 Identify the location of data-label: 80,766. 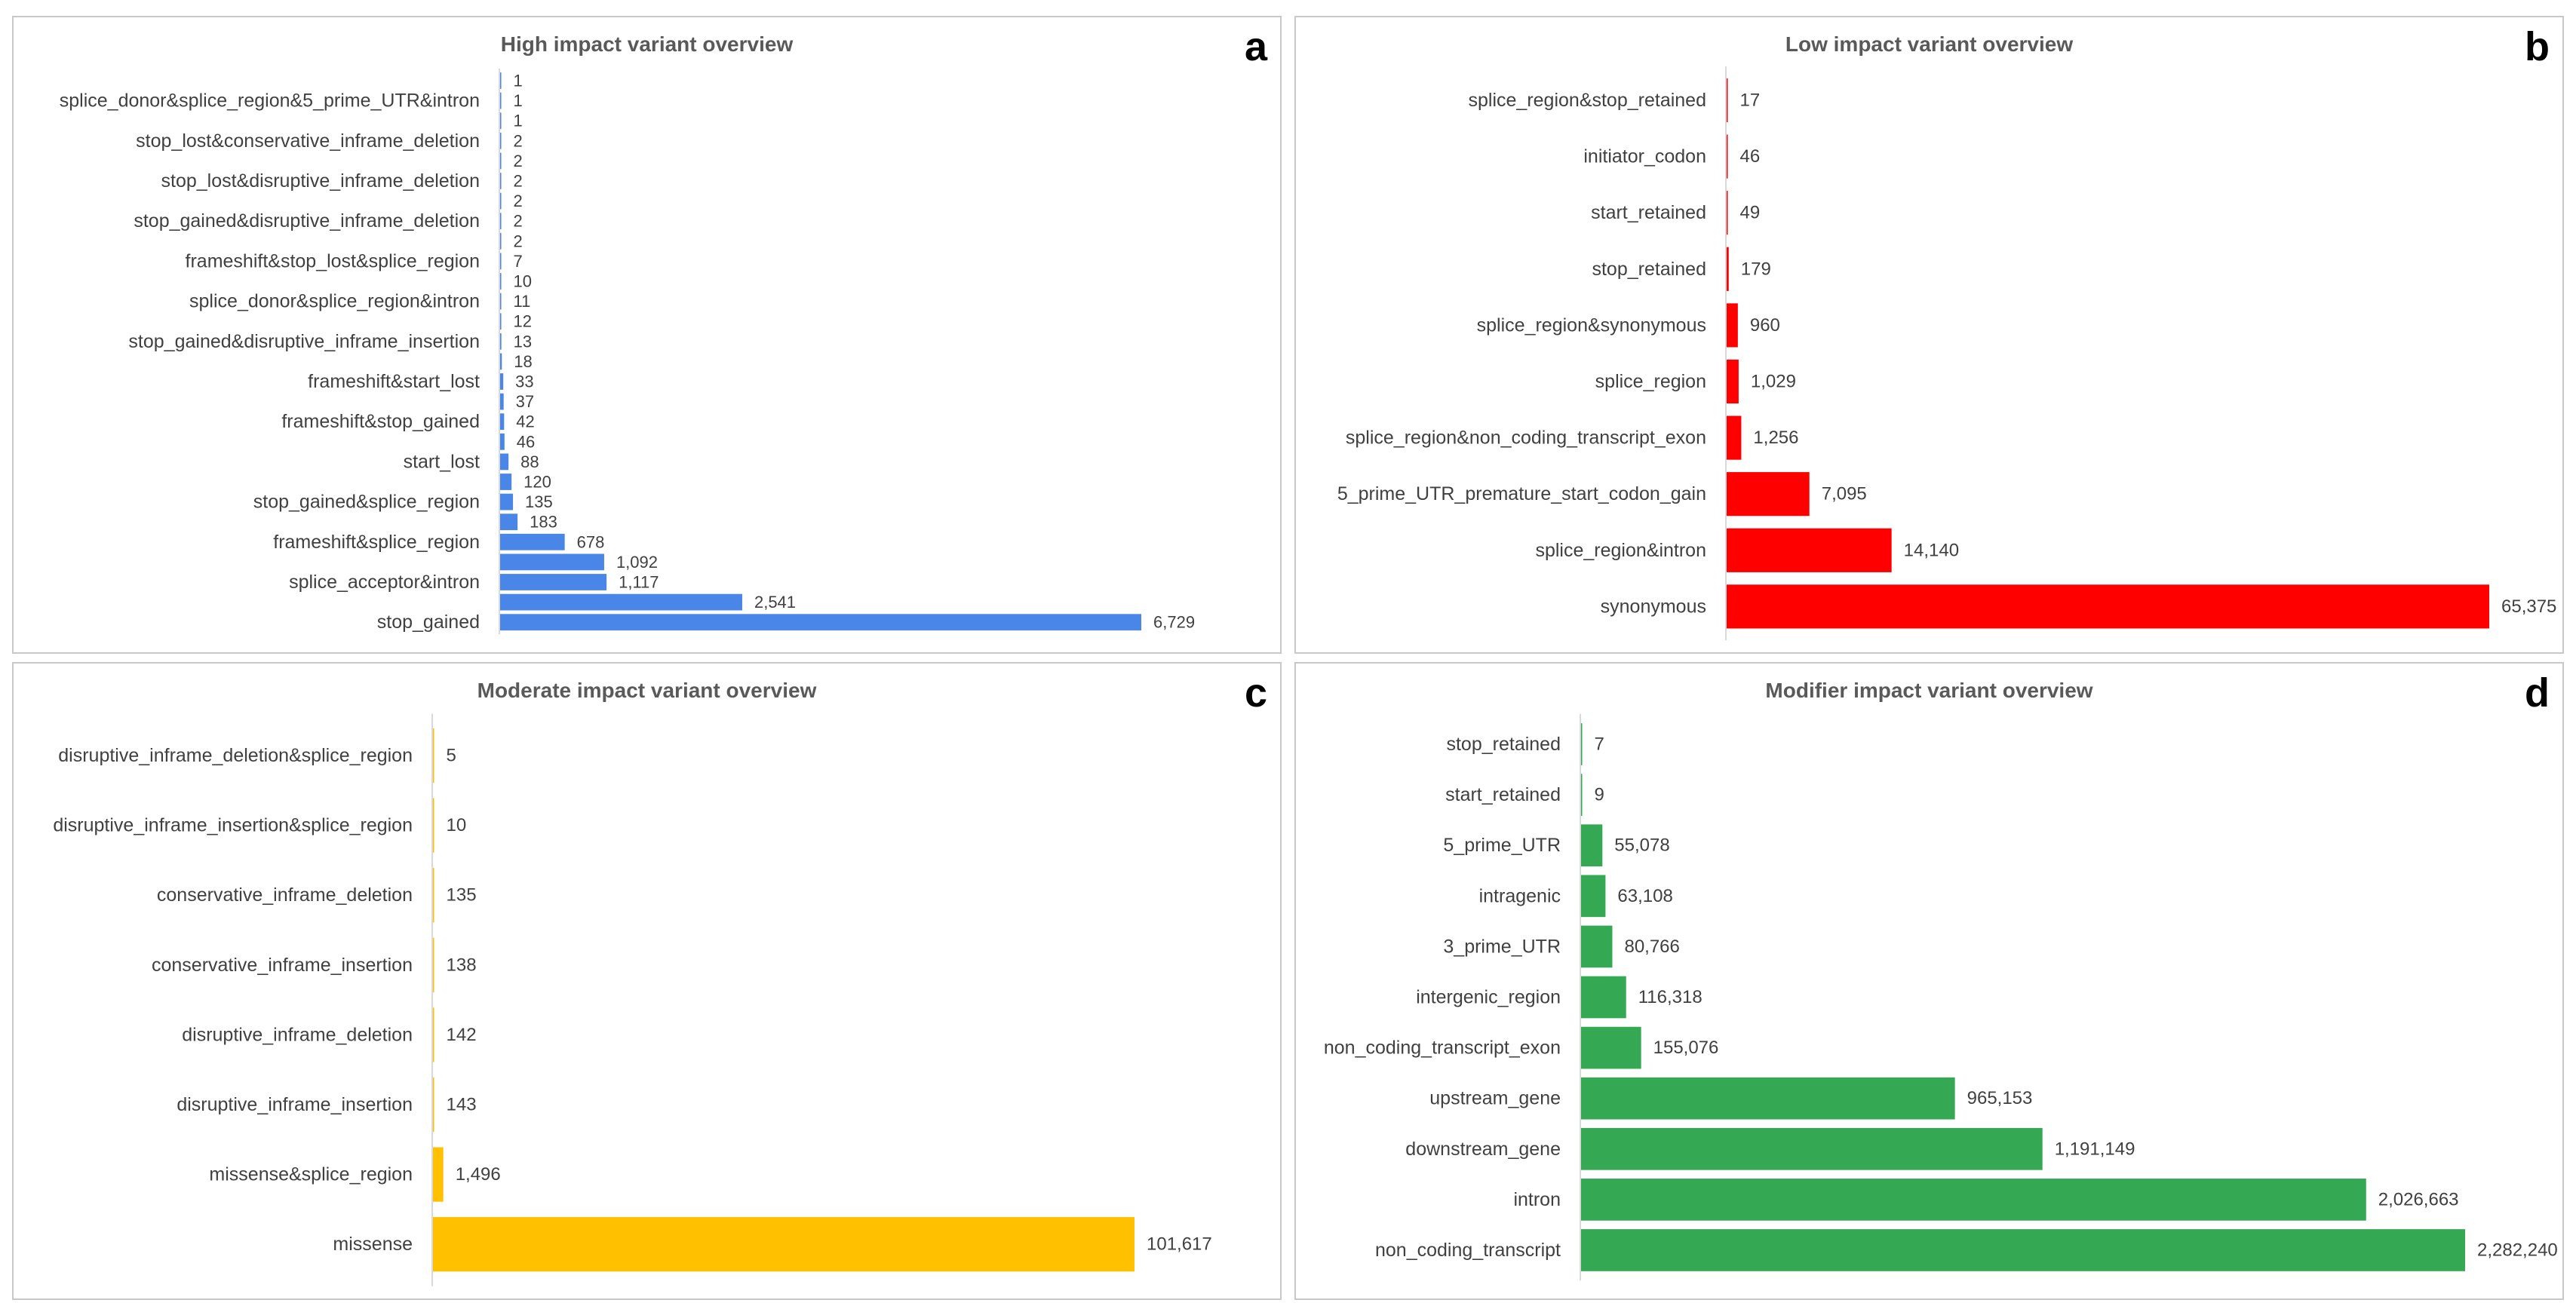
(1651, 947).